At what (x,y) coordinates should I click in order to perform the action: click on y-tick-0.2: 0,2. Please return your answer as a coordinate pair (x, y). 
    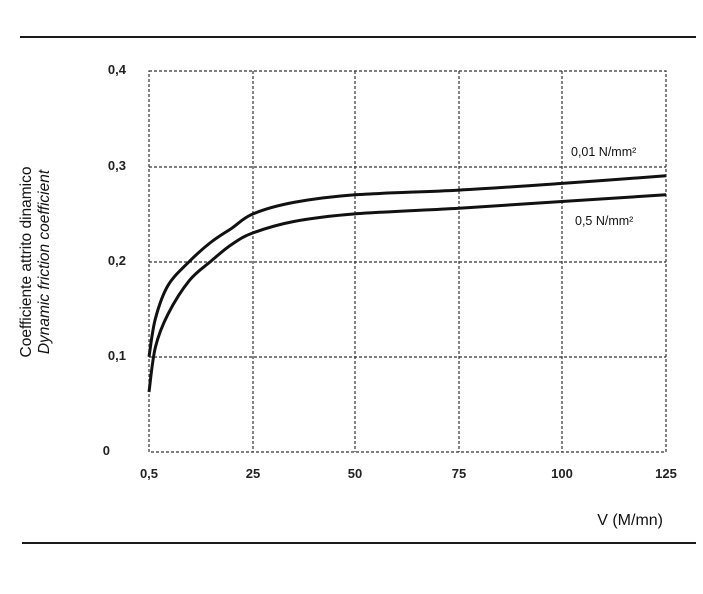
    Looking at the image, I should click on (116, 260).